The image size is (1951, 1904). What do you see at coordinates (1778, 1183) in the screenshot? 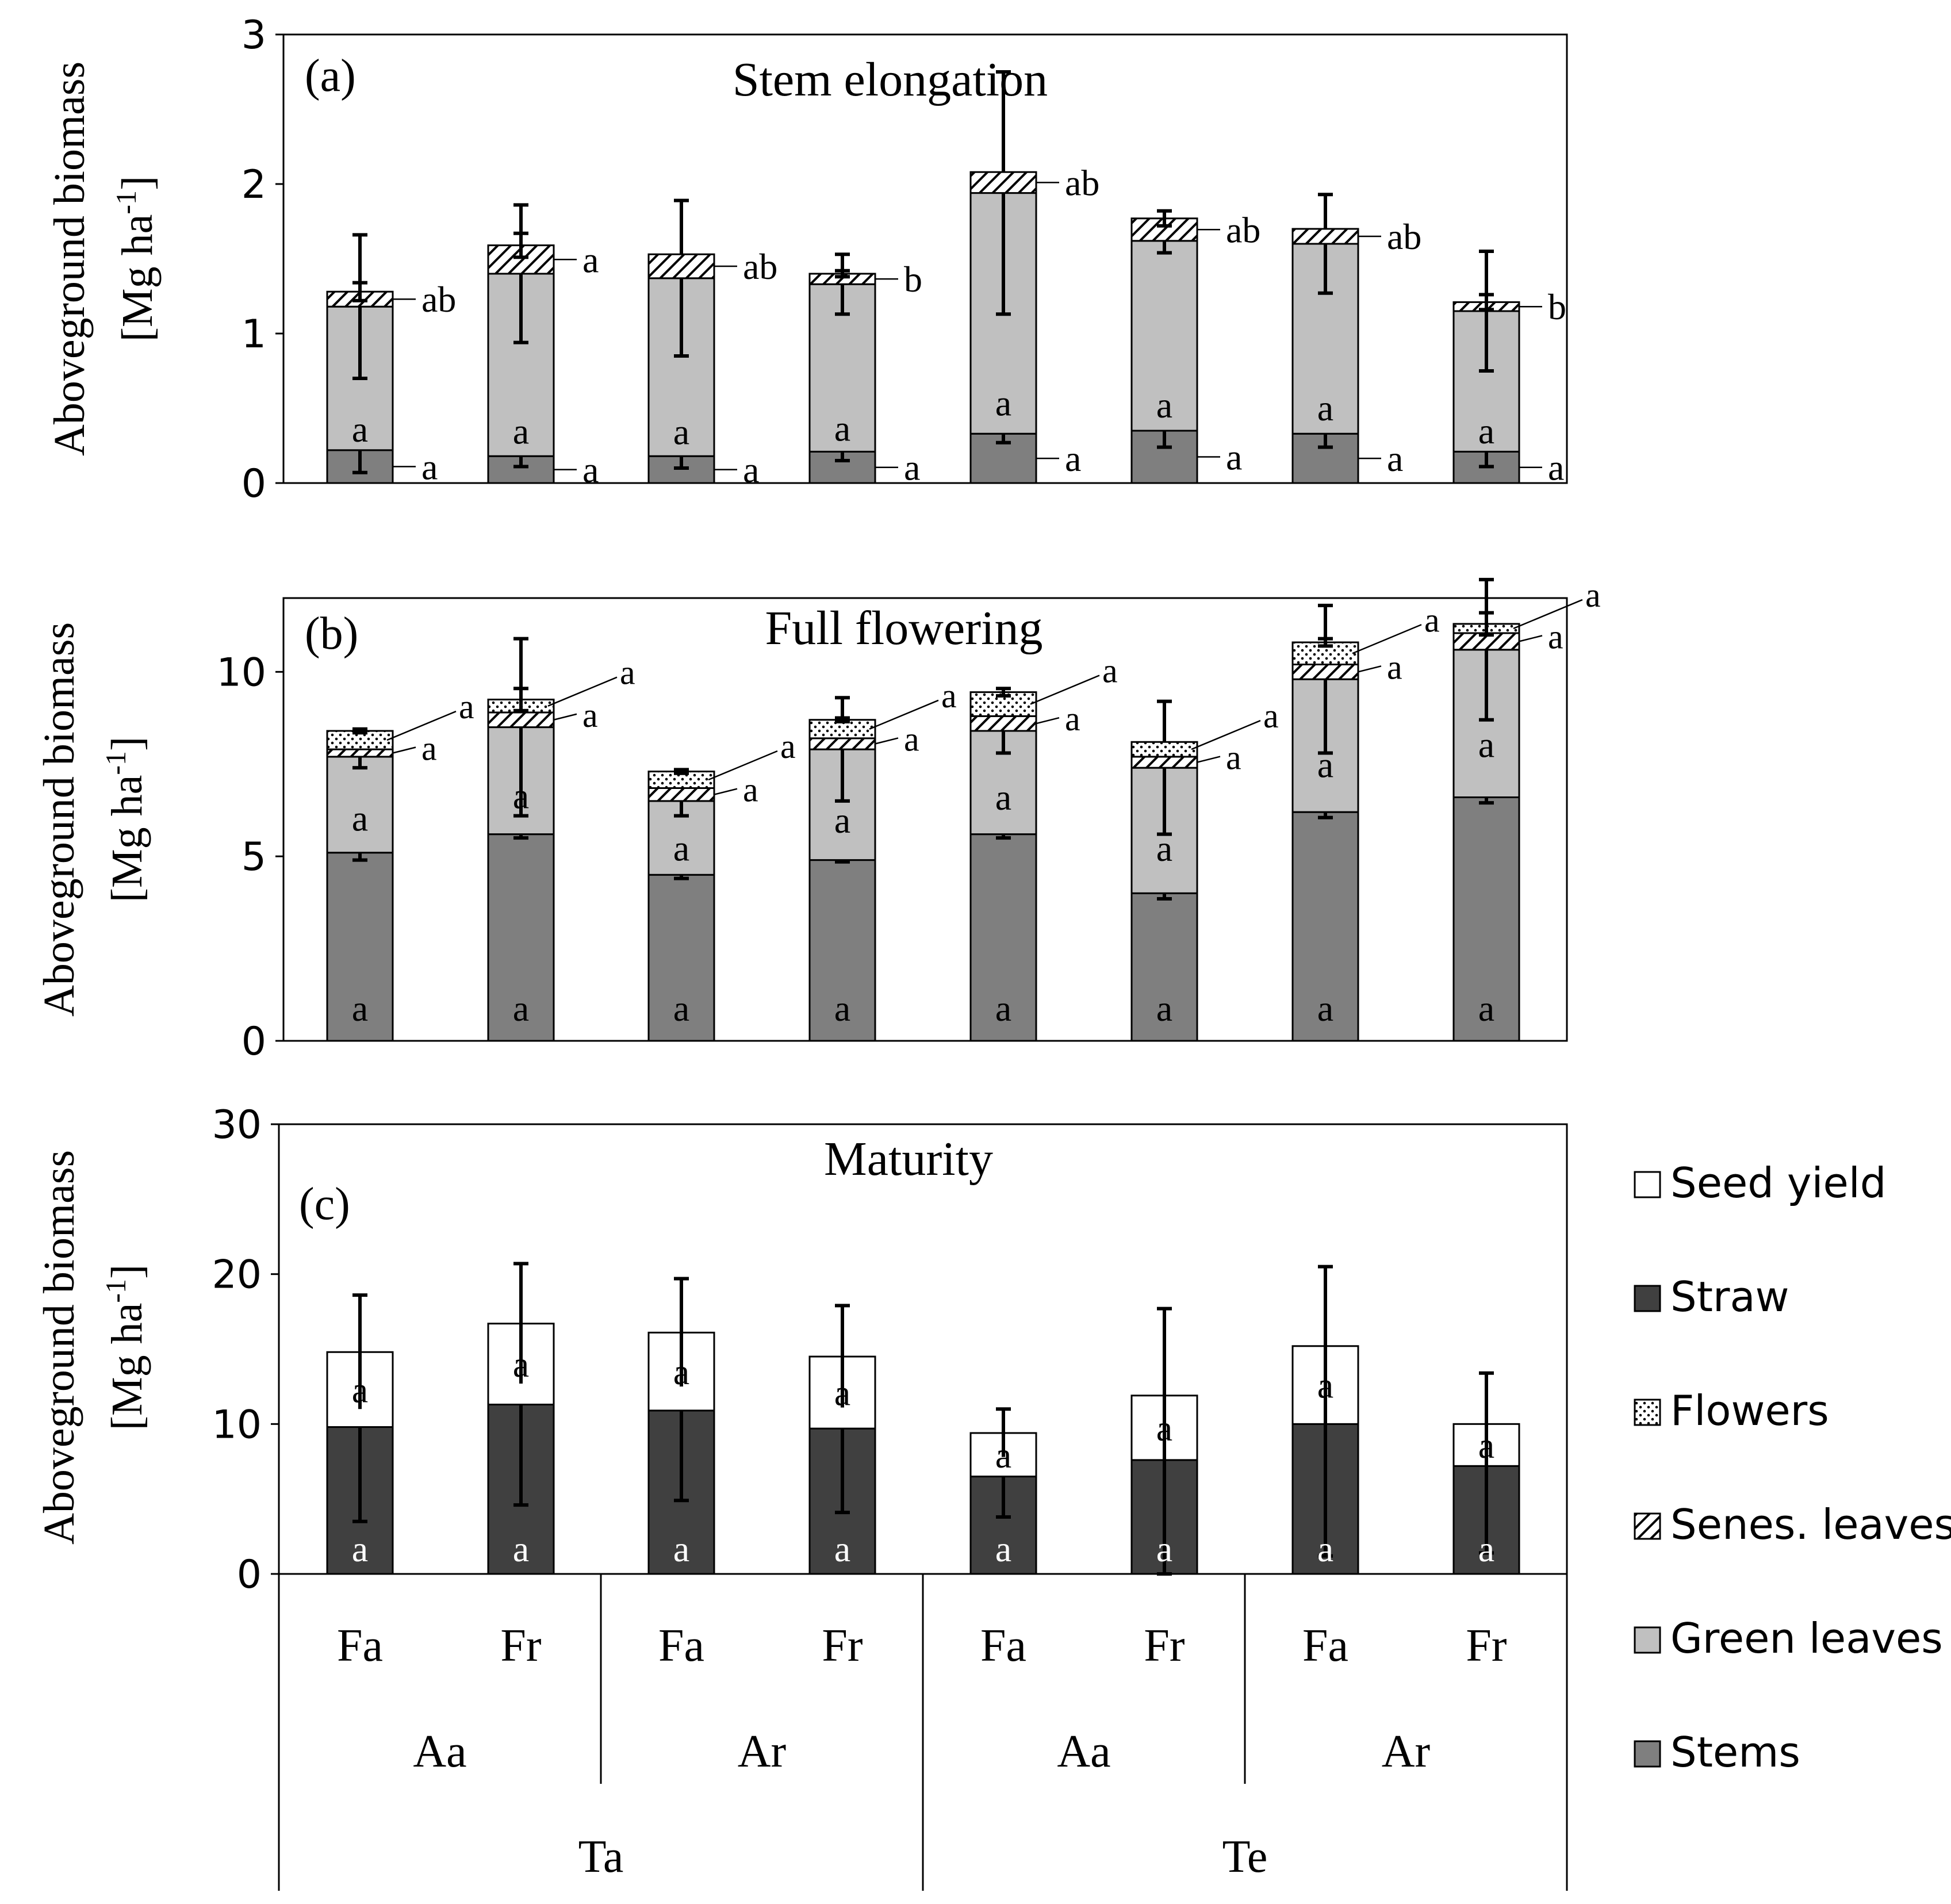
I see `legend-label-seed_yield: Seed yield` at bounding box center [1778, 1183].